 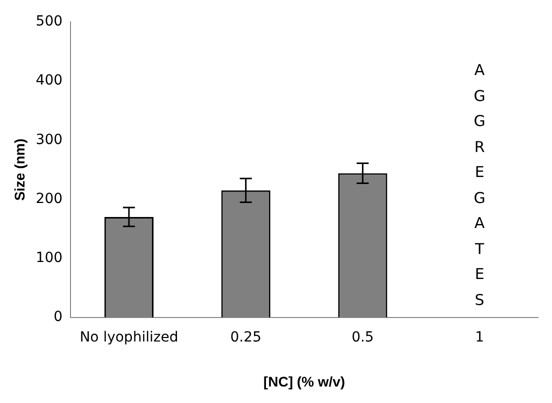 I want to click on y-tick-label: 400, so click(x=49, y=80).